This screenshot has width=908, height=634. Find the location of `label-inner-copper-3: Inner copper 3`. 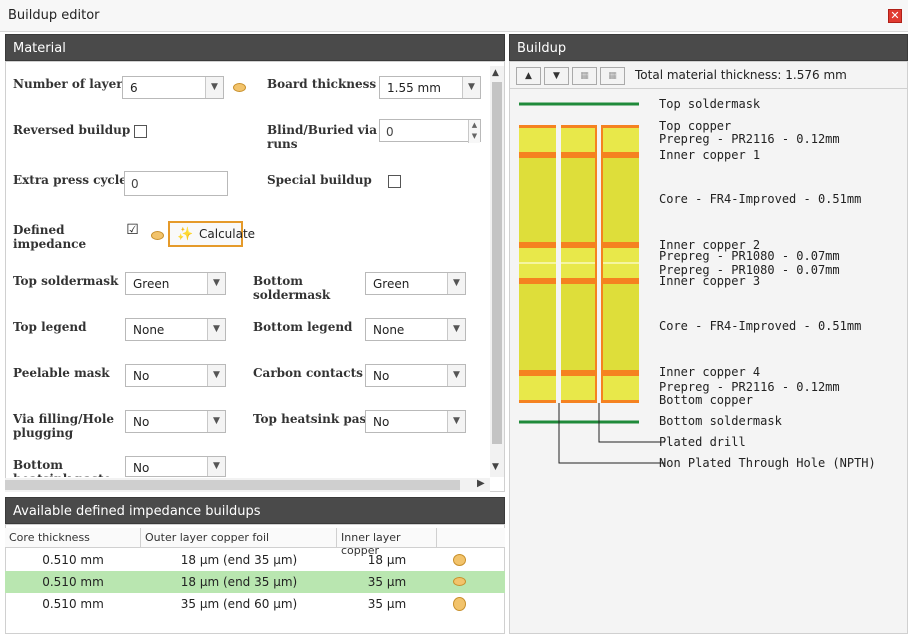

label-inner-copper-3: Inner copper 3 is located at coordinates (710, 281).